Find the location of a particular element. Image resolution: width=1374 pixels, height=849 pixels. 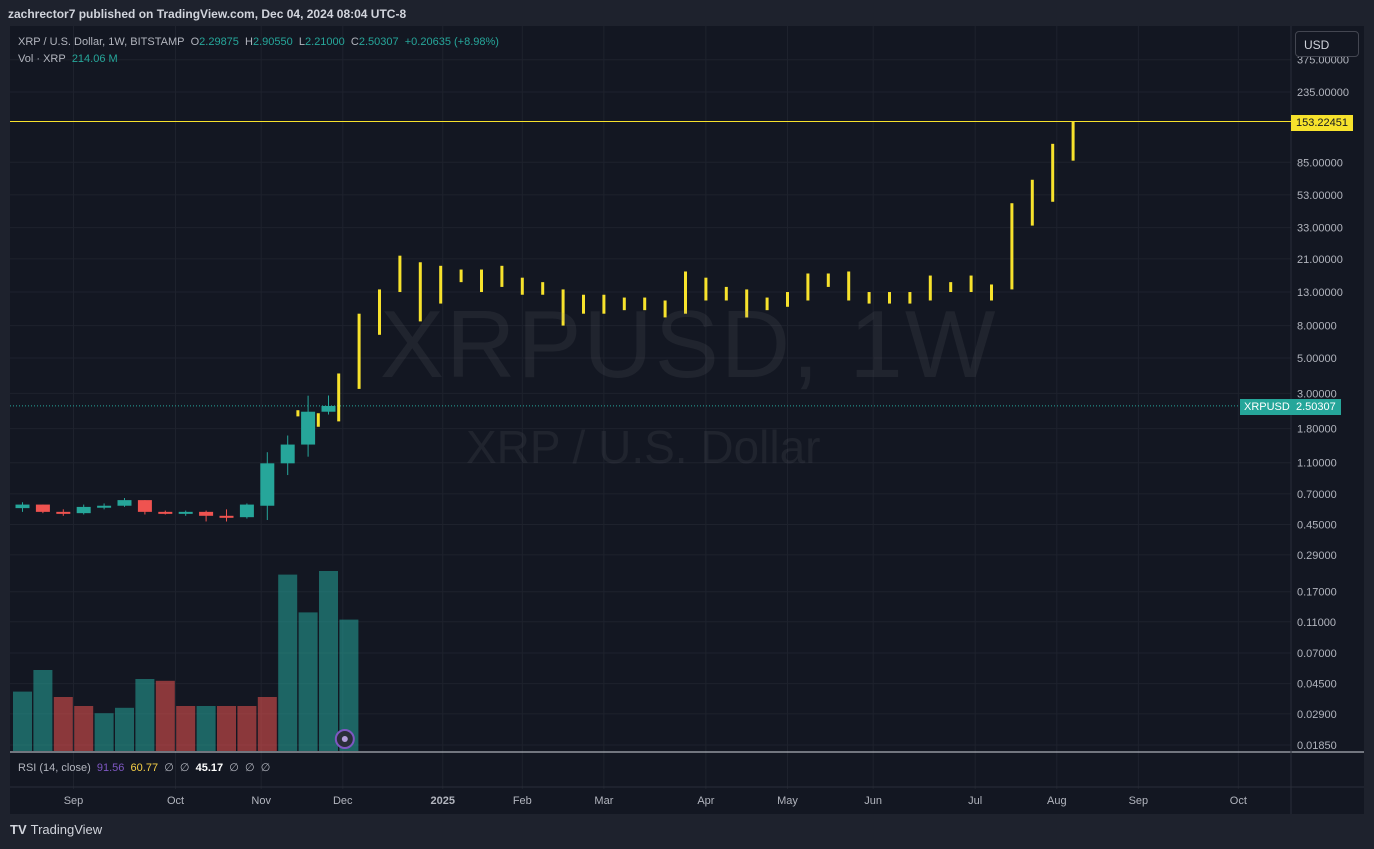

price-axis-label: 0.70000 is located at coordinates (1317, 495).